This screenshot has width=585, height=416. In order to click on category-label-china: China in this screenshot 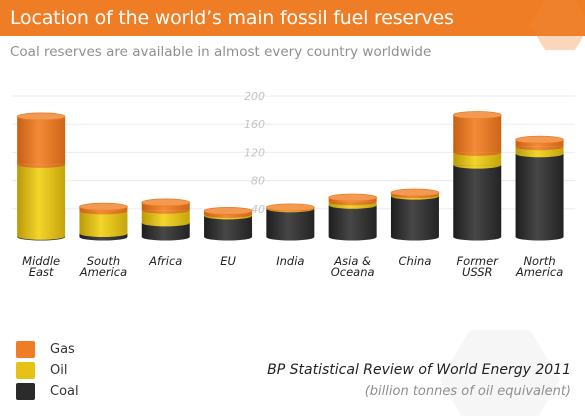, I will do `click(415, 261)`.